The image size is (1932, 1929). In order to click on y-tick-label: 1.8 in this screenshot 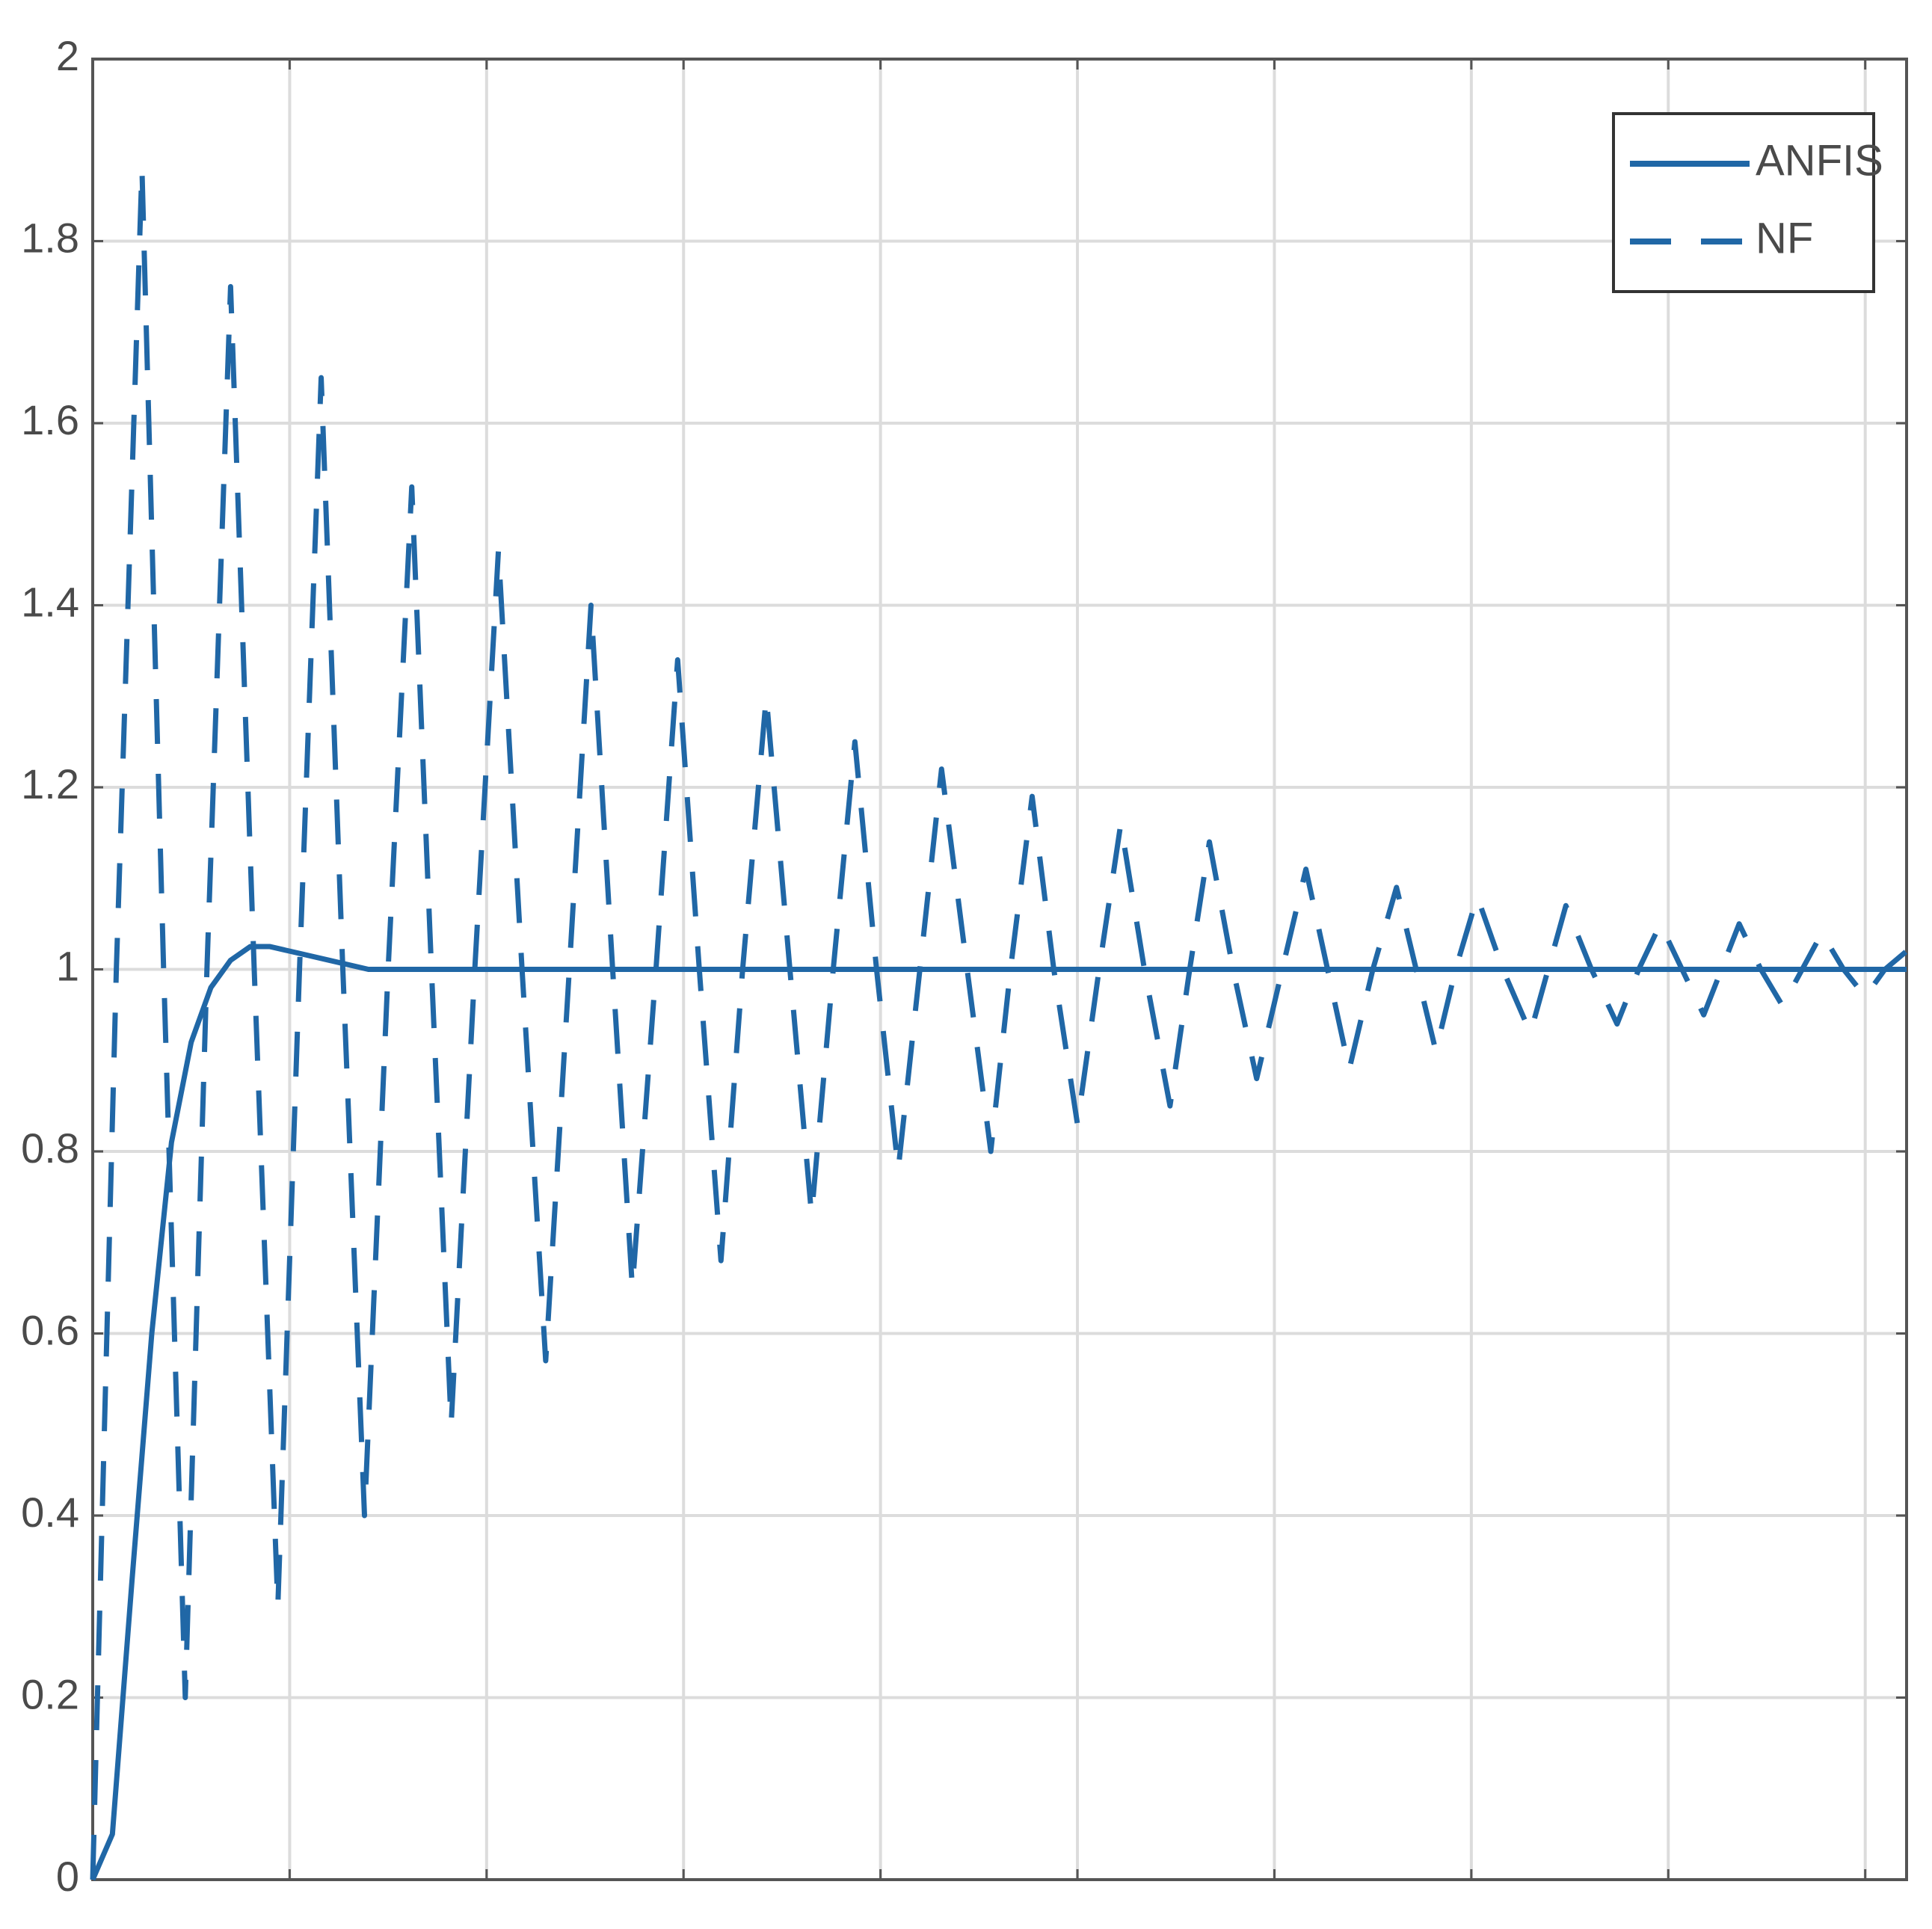, I will do `click(50, 237)`.